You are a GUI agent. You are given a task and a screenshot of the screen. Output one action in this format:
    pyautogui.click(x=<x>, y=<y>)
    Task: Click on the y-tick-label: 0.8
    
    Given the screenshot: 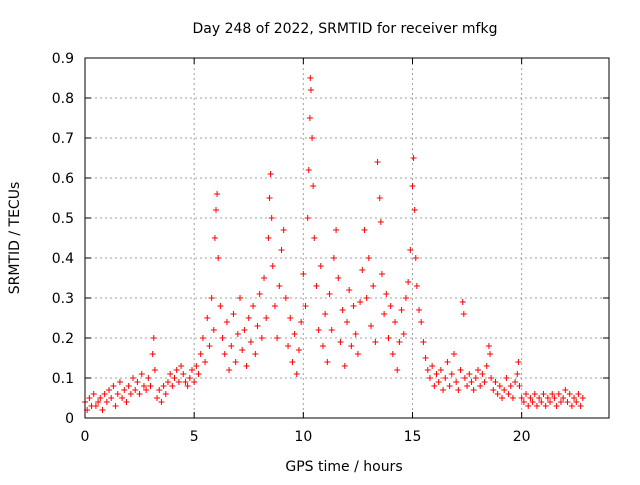 What is the action you would take?
    pyautogui.click(x=63, y=99)
    